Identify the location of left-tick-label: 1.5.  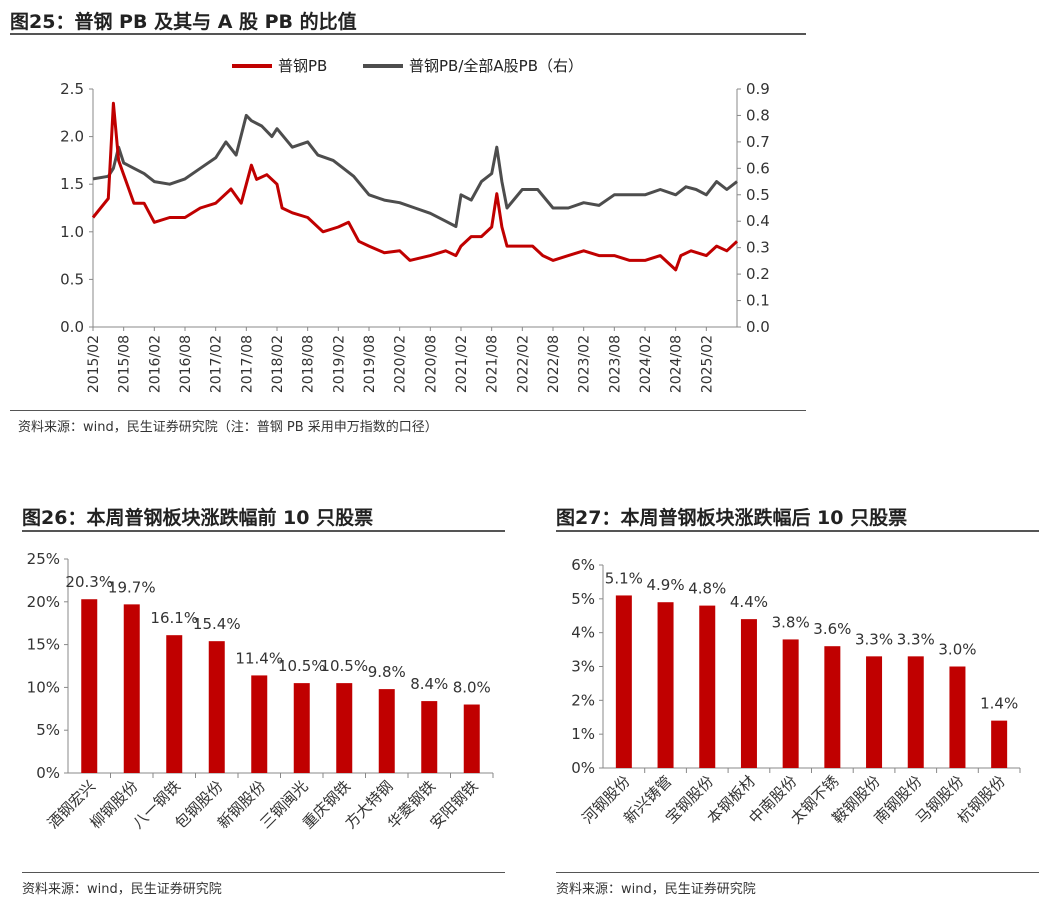
(72, 184).